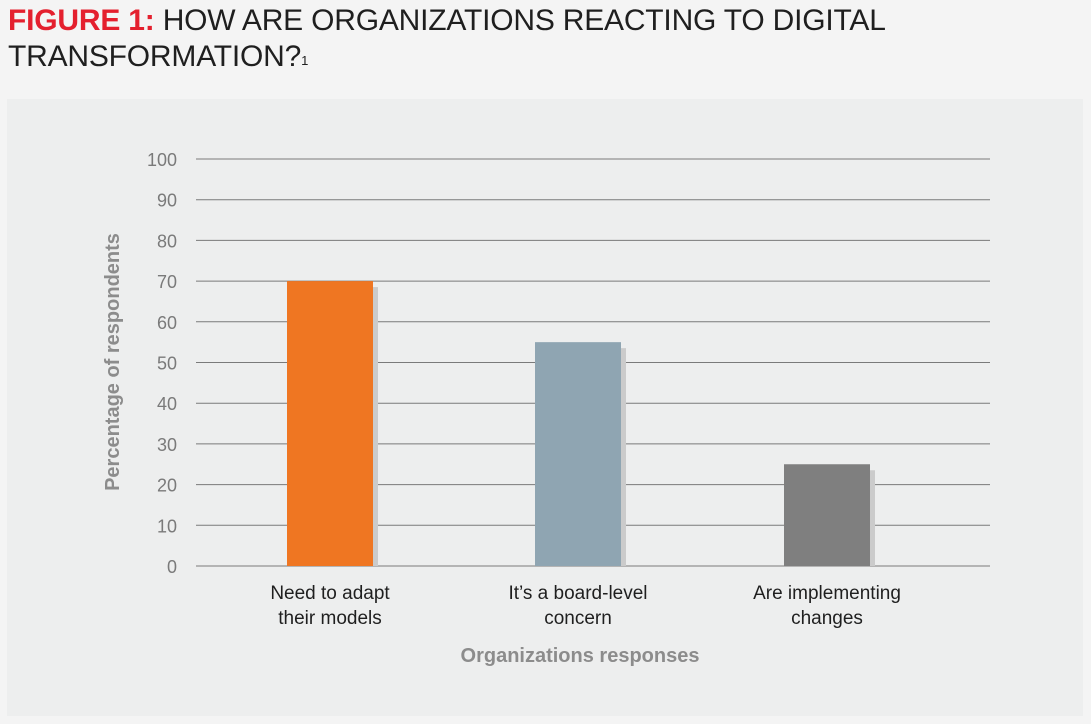 This screenshot has width=1091, height=724. I want to click on y-tick-label: 50, so click(167, 364).